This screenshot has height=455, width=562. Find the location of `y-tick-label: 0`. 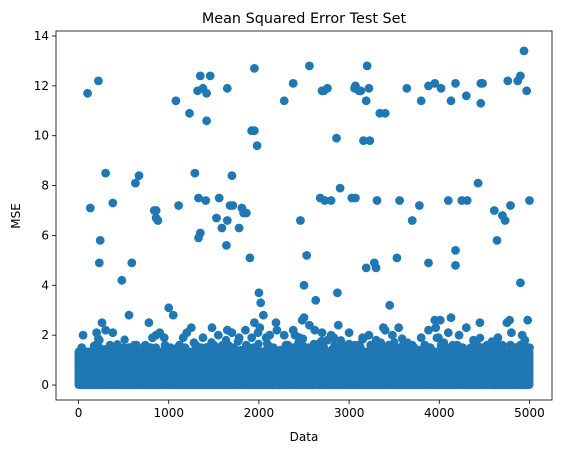

y-tick-label: 0 is located at coordinates (45, 385).